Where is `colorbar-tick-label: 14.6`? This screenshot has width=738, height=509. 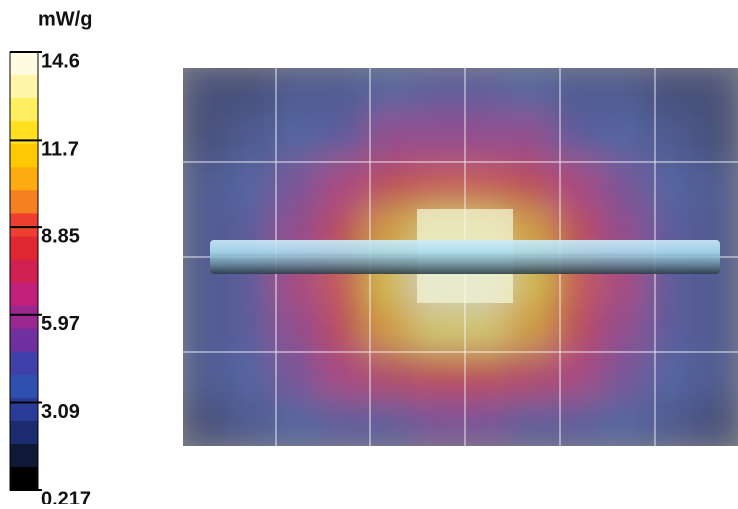 colorbar-tick-label: 14.6 is located at coordinates (60, 61).